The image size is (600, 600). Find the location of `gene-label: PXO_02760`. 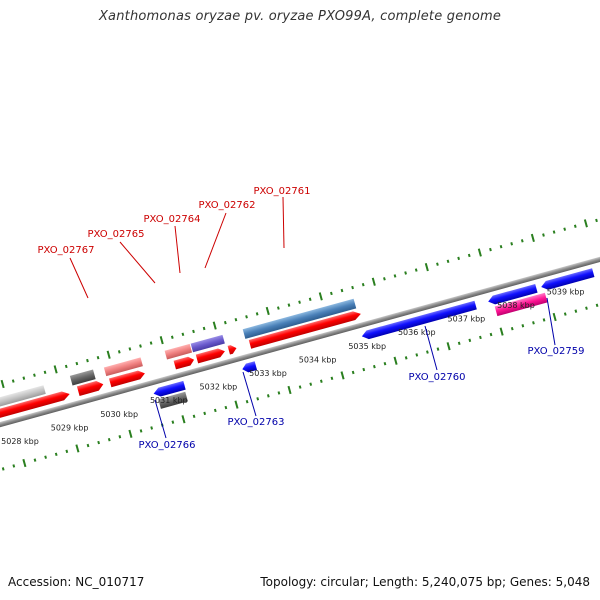

gene-label: PXO_02760 is located at coordinates (437, 377).